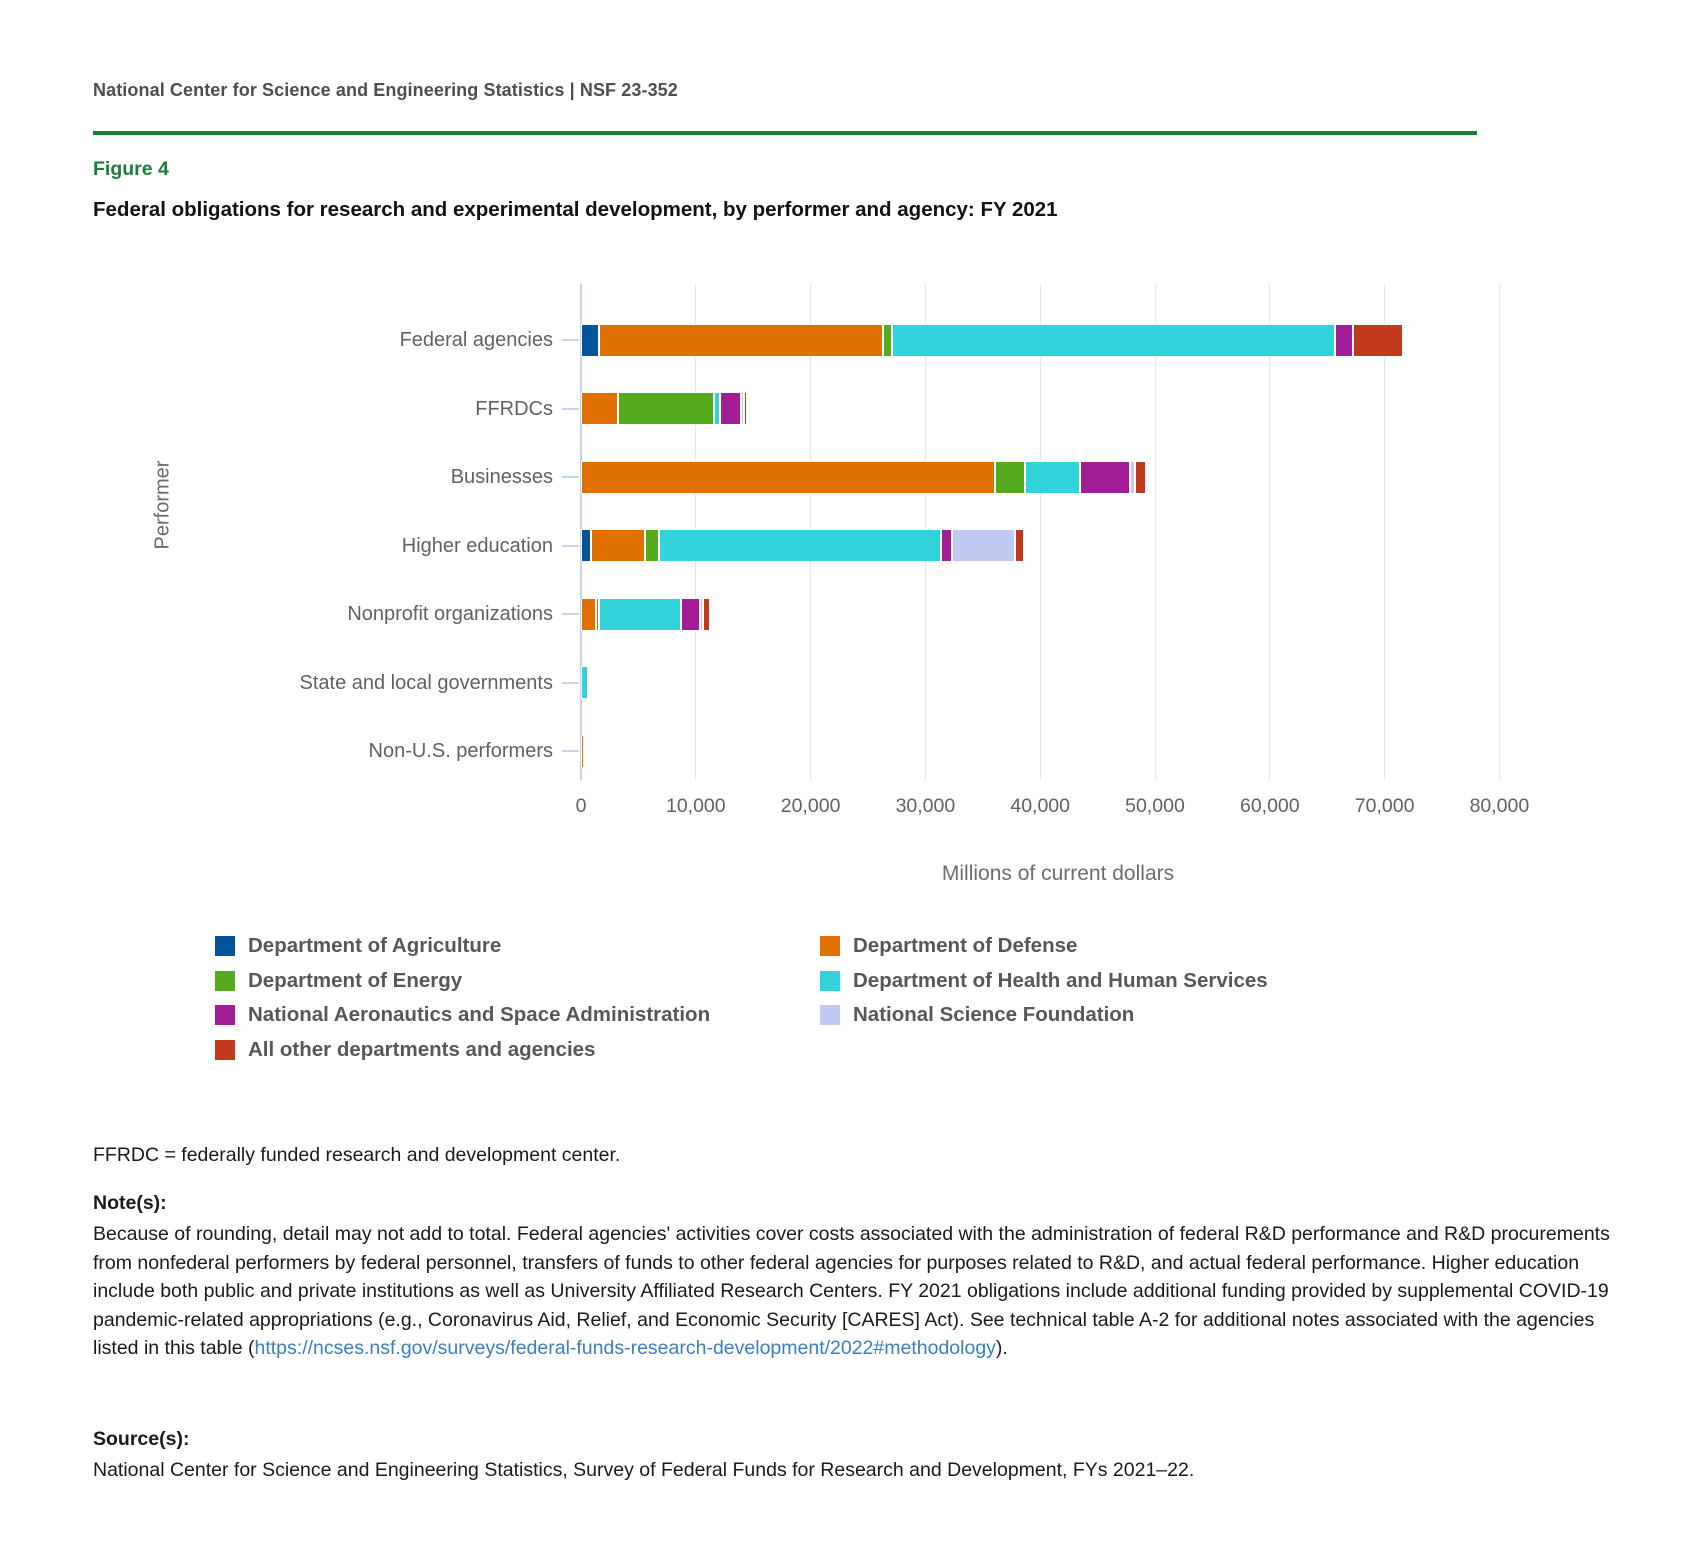 The image size is (1699, 1563). What do you see at coordinates (477, 545) in the screenshot?
I see `category-label: Higher education` at bounding box center [477, 545].